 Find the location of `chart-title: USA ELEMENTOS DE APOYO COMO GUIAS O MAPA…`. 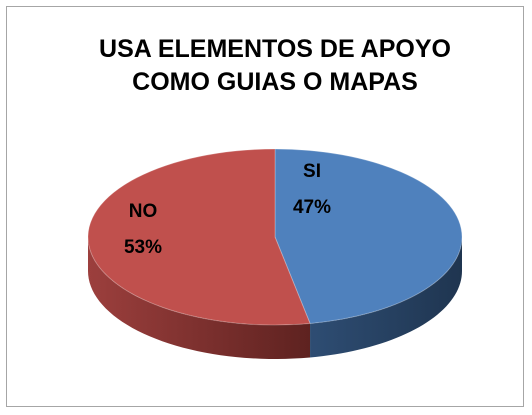

chart-title: USA ELEMENTOS DE APOYO COMO GUIAS O MAPA… is located at coordinates (275, 65).